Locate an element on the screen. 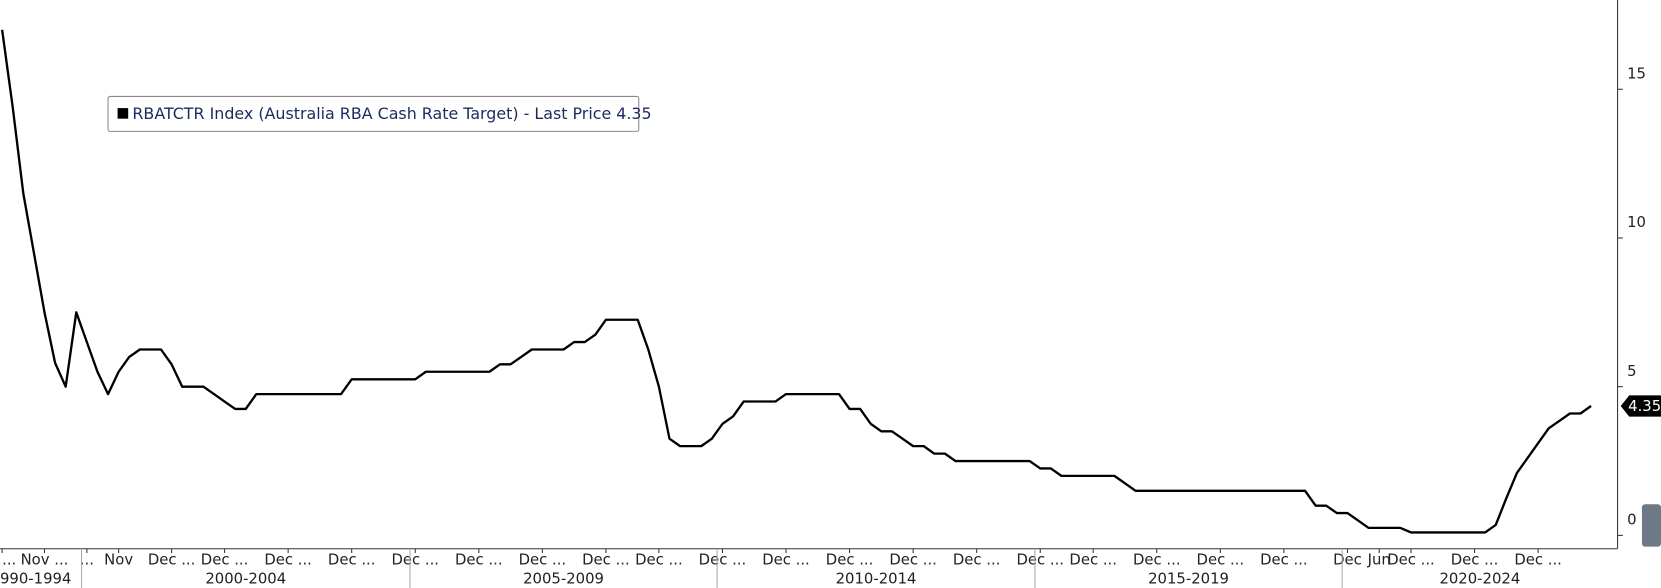 This screenshot has height=588, width=1661. group-label: 2005-2009 is located at coordinates (563, 578).